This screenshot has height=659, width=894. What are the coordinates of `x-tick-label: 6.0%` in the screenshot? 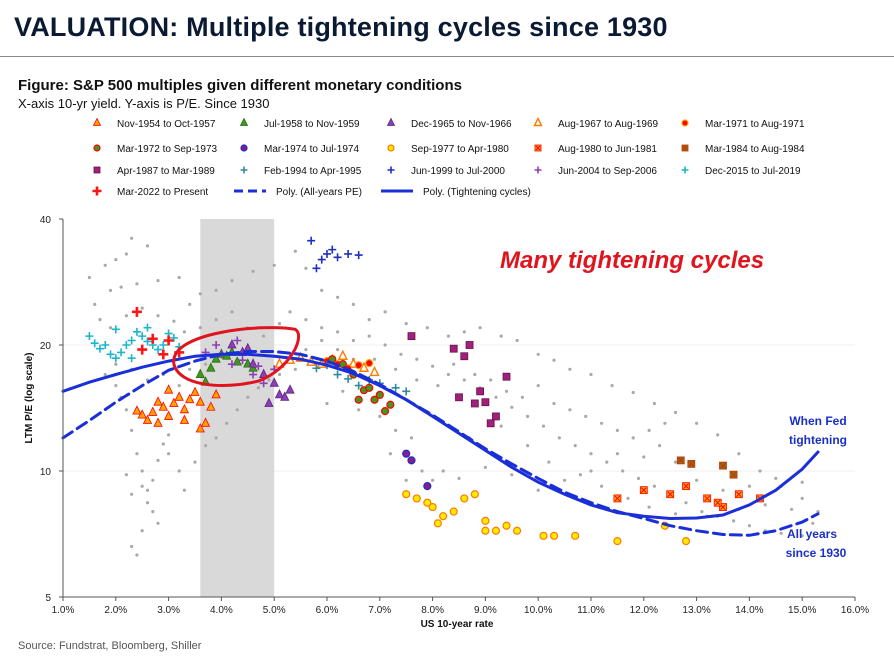 It's located at (327, 610).